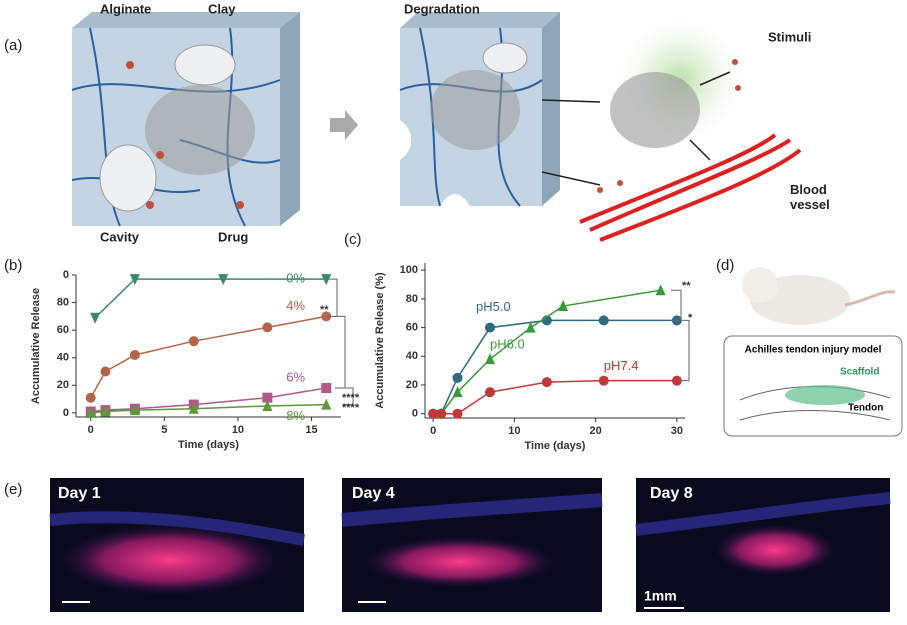  What do you see at coordinates (311, 430) in the screenshot?
I see `x-tick-label: 15` at bounding box center [311, 430].